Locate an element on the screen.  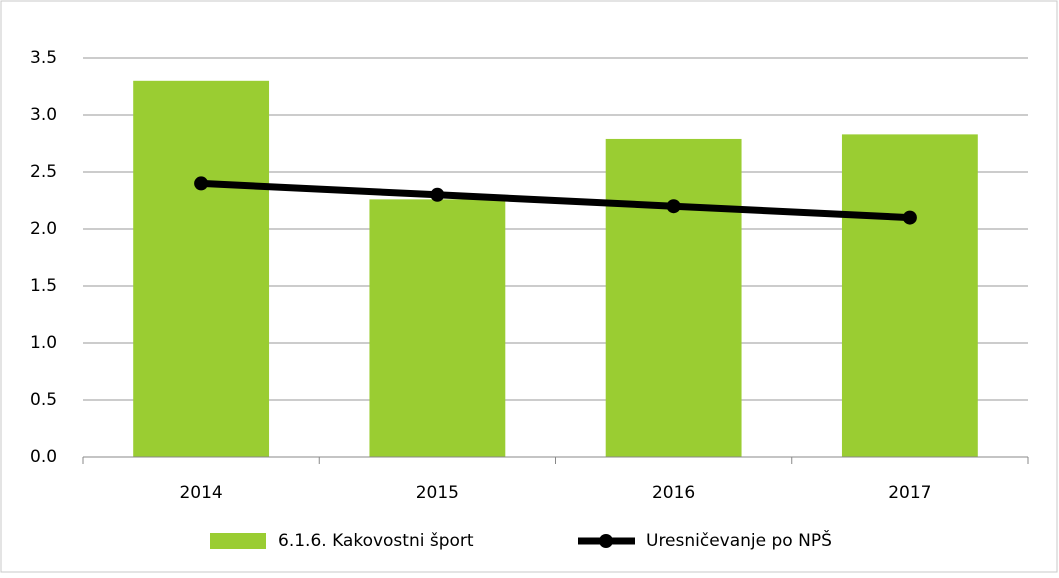
line is located at coordinates (555, 200).